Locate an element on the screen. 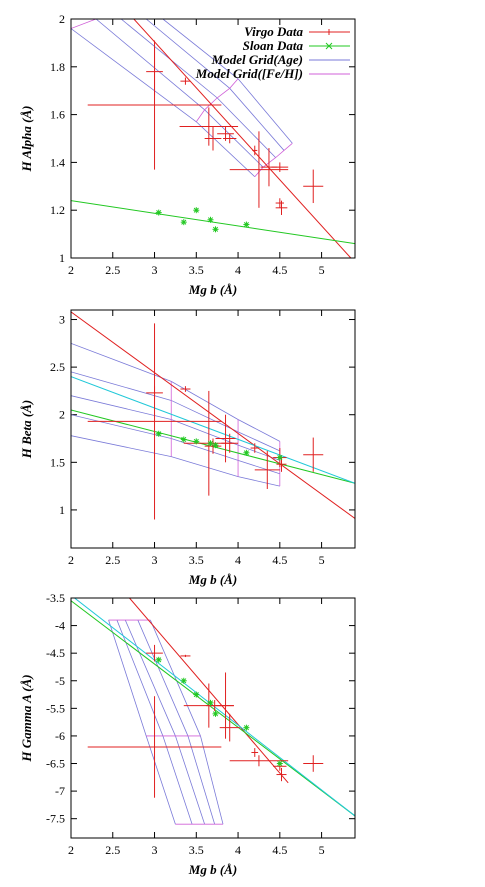 The width and height of the screenshot is (485, 887). fit-line-virgo is located at coordinates (242, 138).